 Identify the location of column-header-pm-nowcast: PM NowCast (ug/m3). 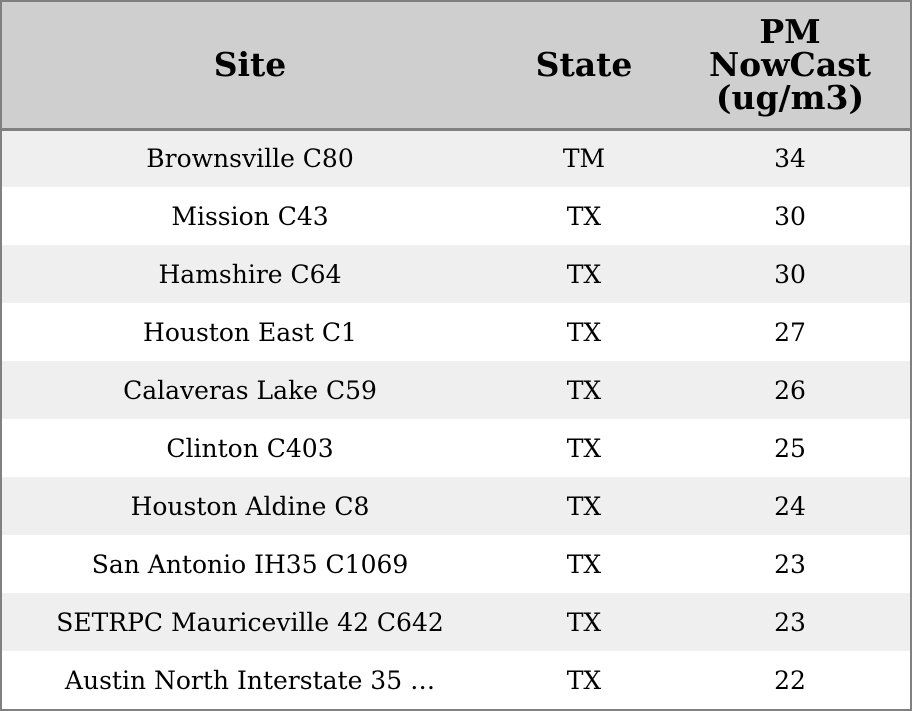
(790, 66).